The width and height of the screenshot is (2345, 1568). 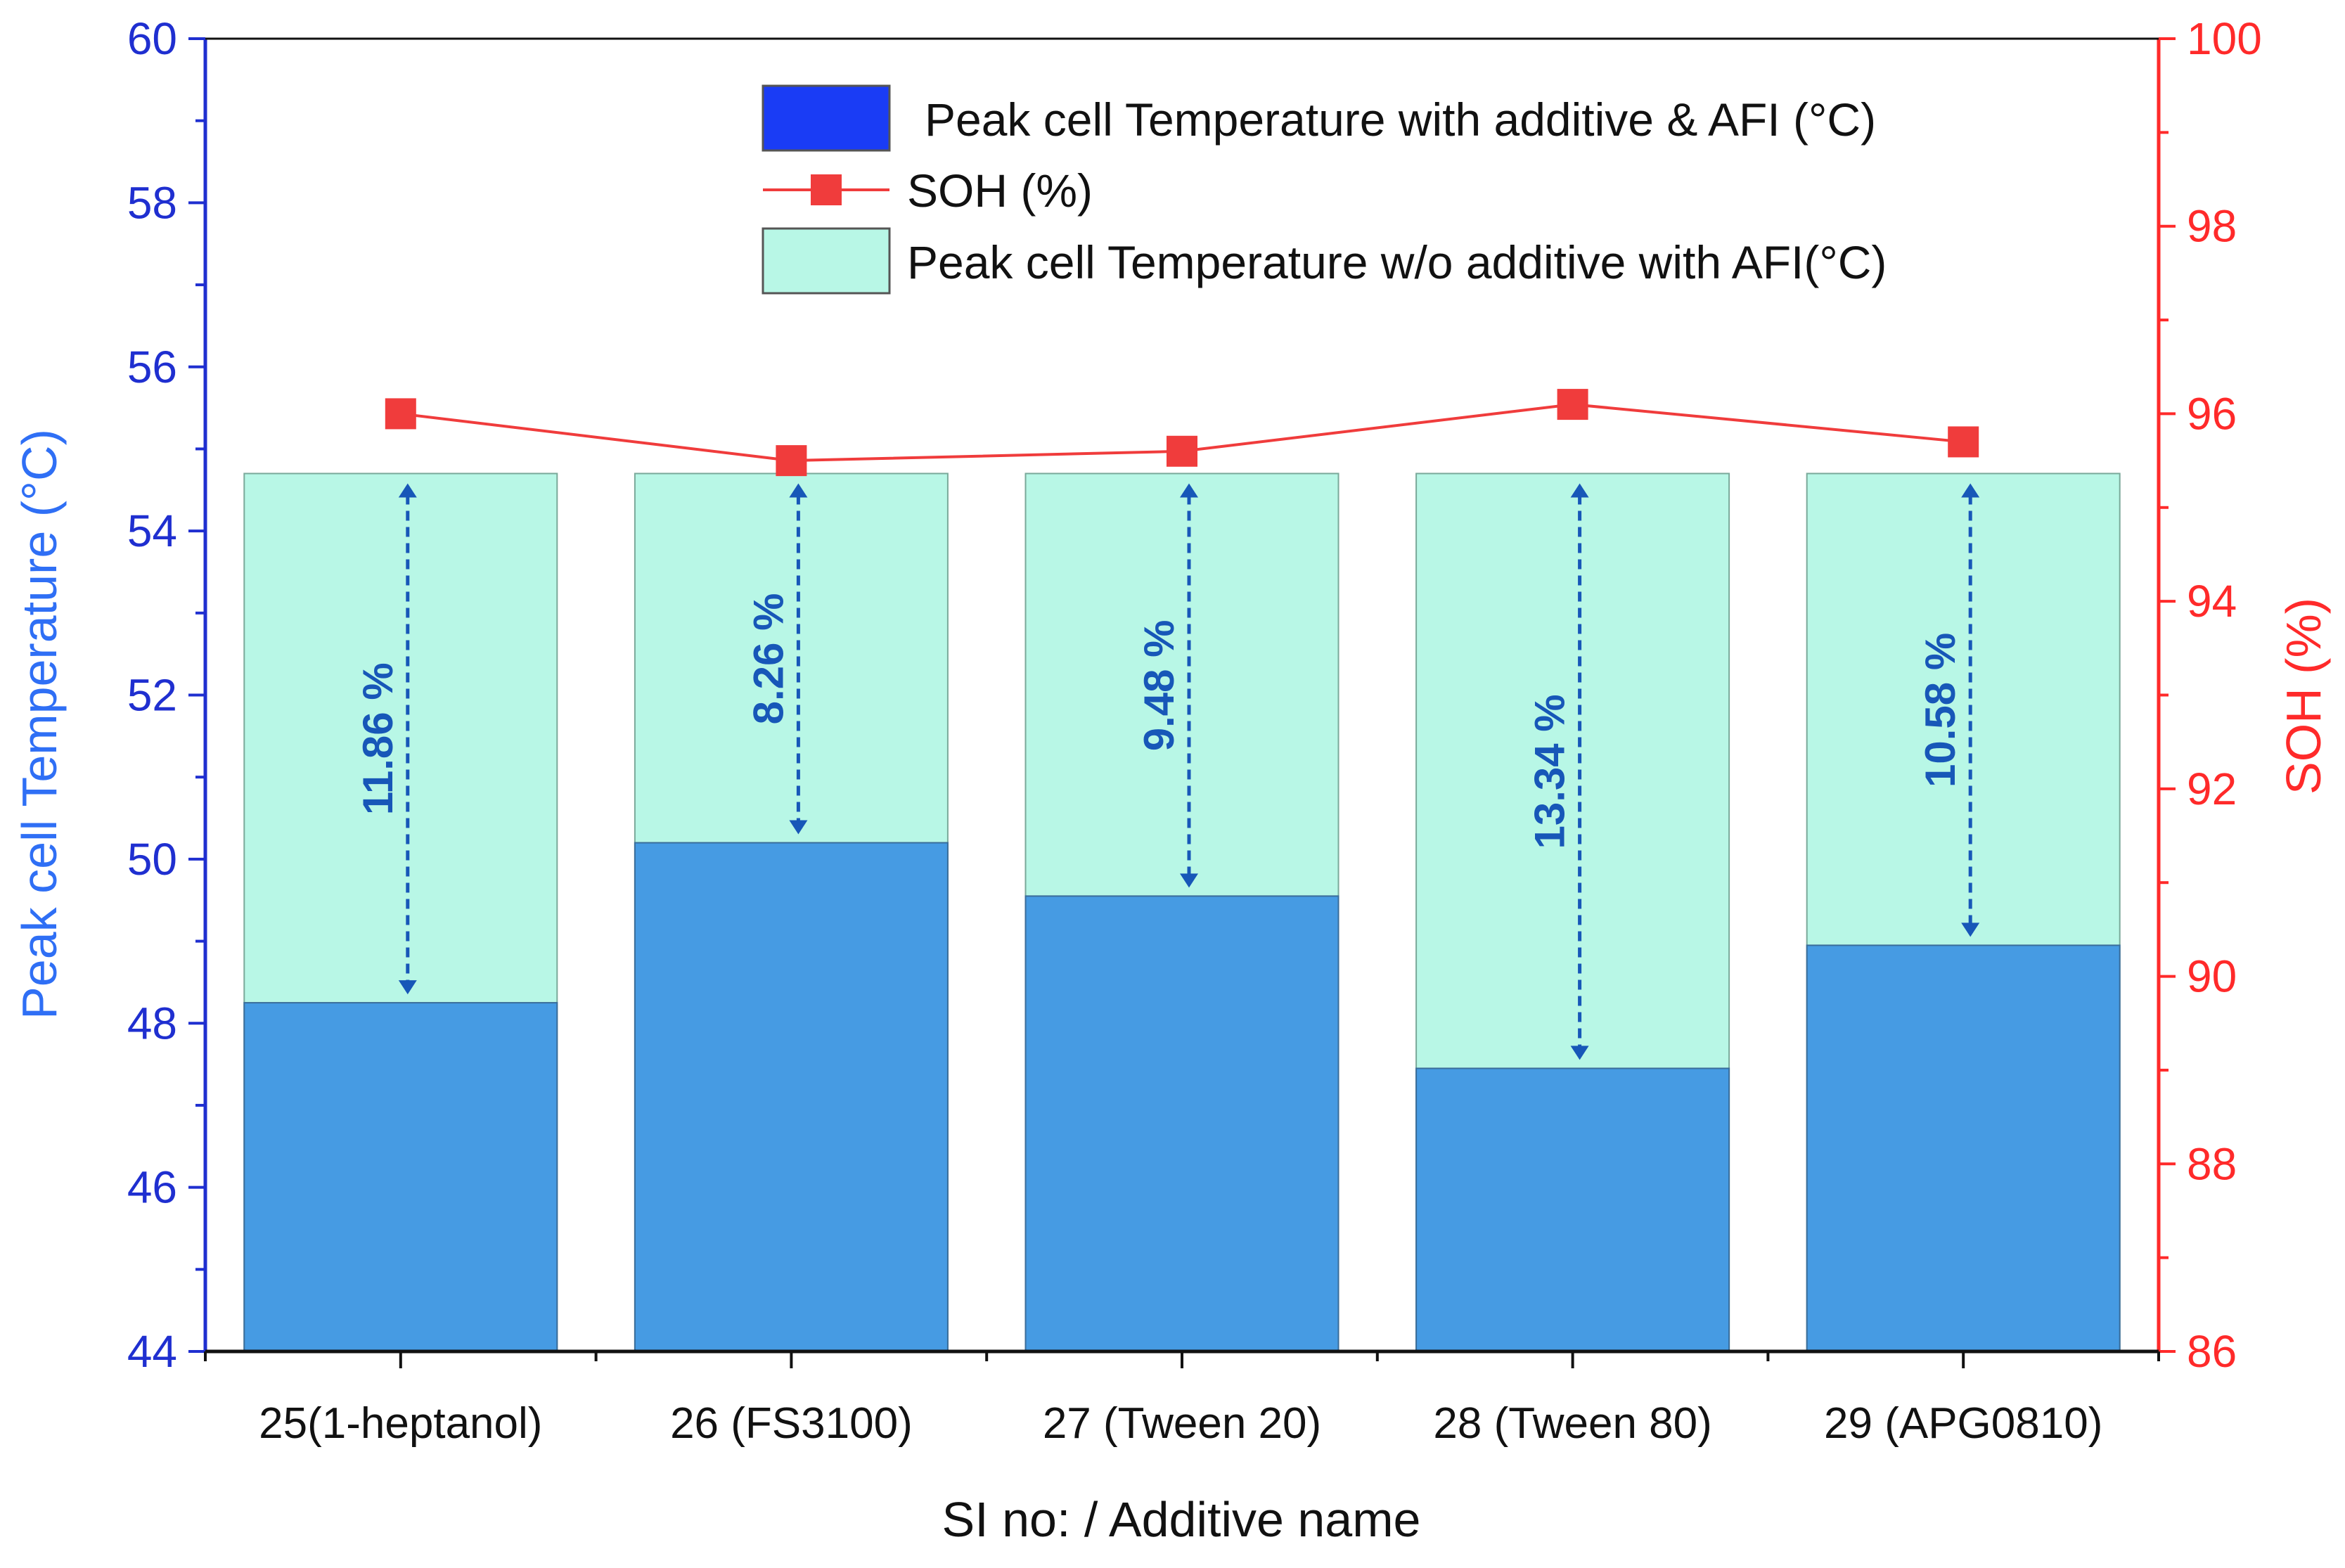 I want to click on reduction-percent-label: 8.26 %, so click(x=768, y=659).